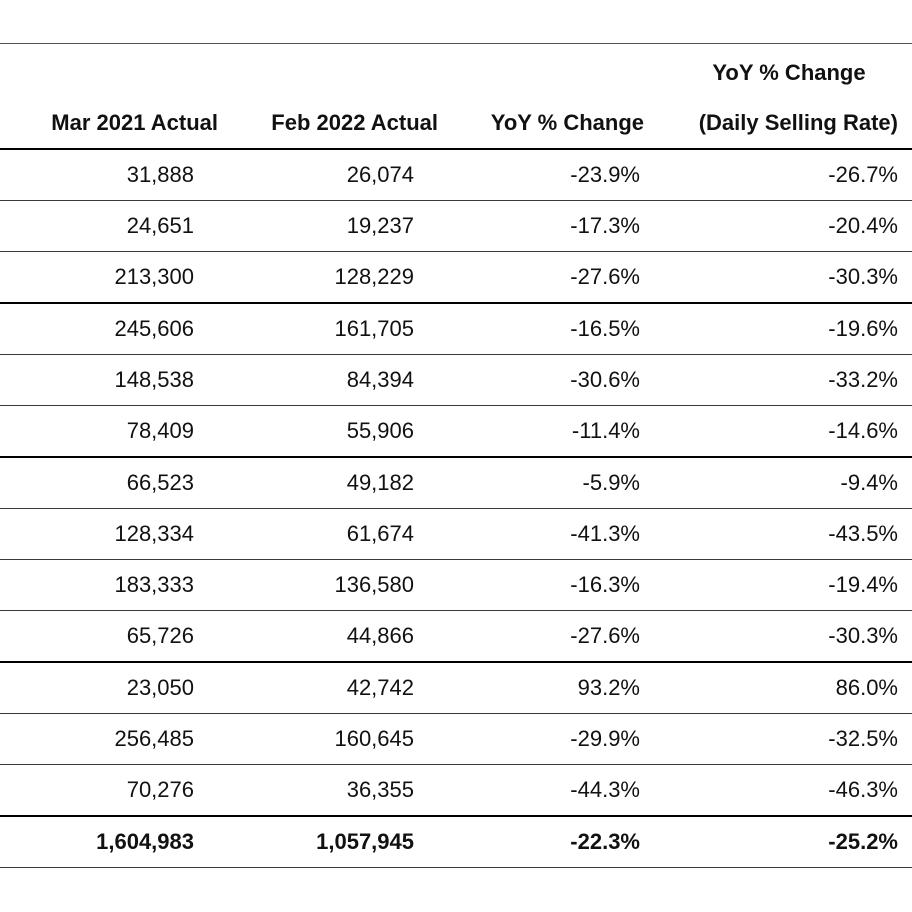 Image resolution: width=912 pixels, height=912 pixels. What do you see at coordinates (338, 688) in the screenshot?
I see `cell-feb-2022: 42,742` at bounding box center [338, 688].